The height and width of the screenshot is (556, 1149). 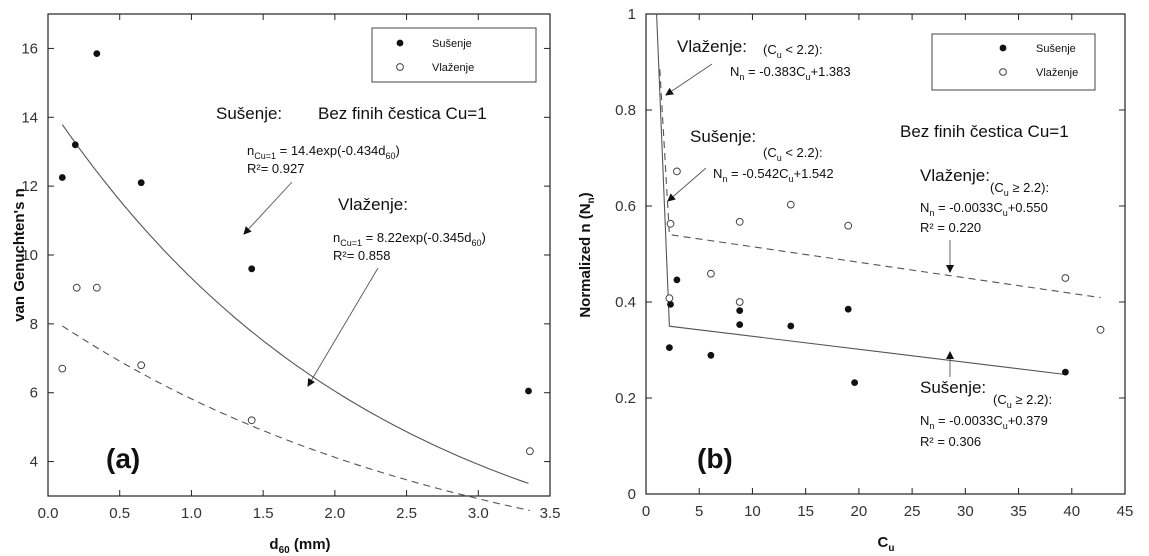 I want to click on panel-a-x-tick-label: 1.0, so click(x=191, y=513).